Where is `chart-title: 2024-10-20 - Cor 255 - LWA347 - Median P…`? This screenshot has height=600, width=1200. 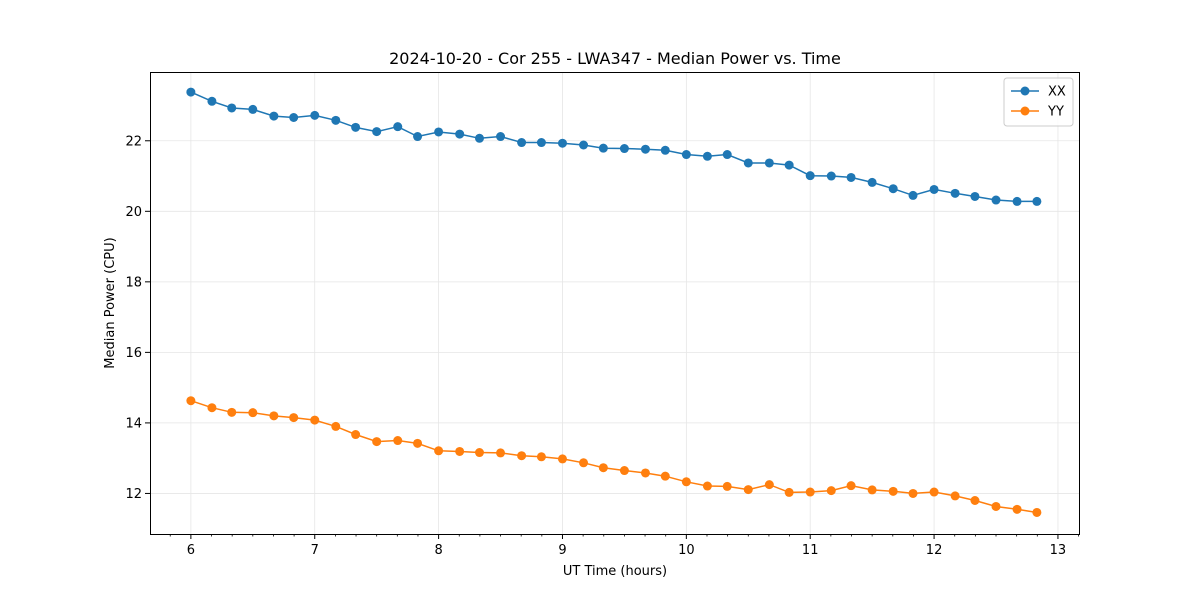
chart-title: 2024-10-20 - Cor 255 - LWA347 - Median P… is located at coordinates (615, 58).